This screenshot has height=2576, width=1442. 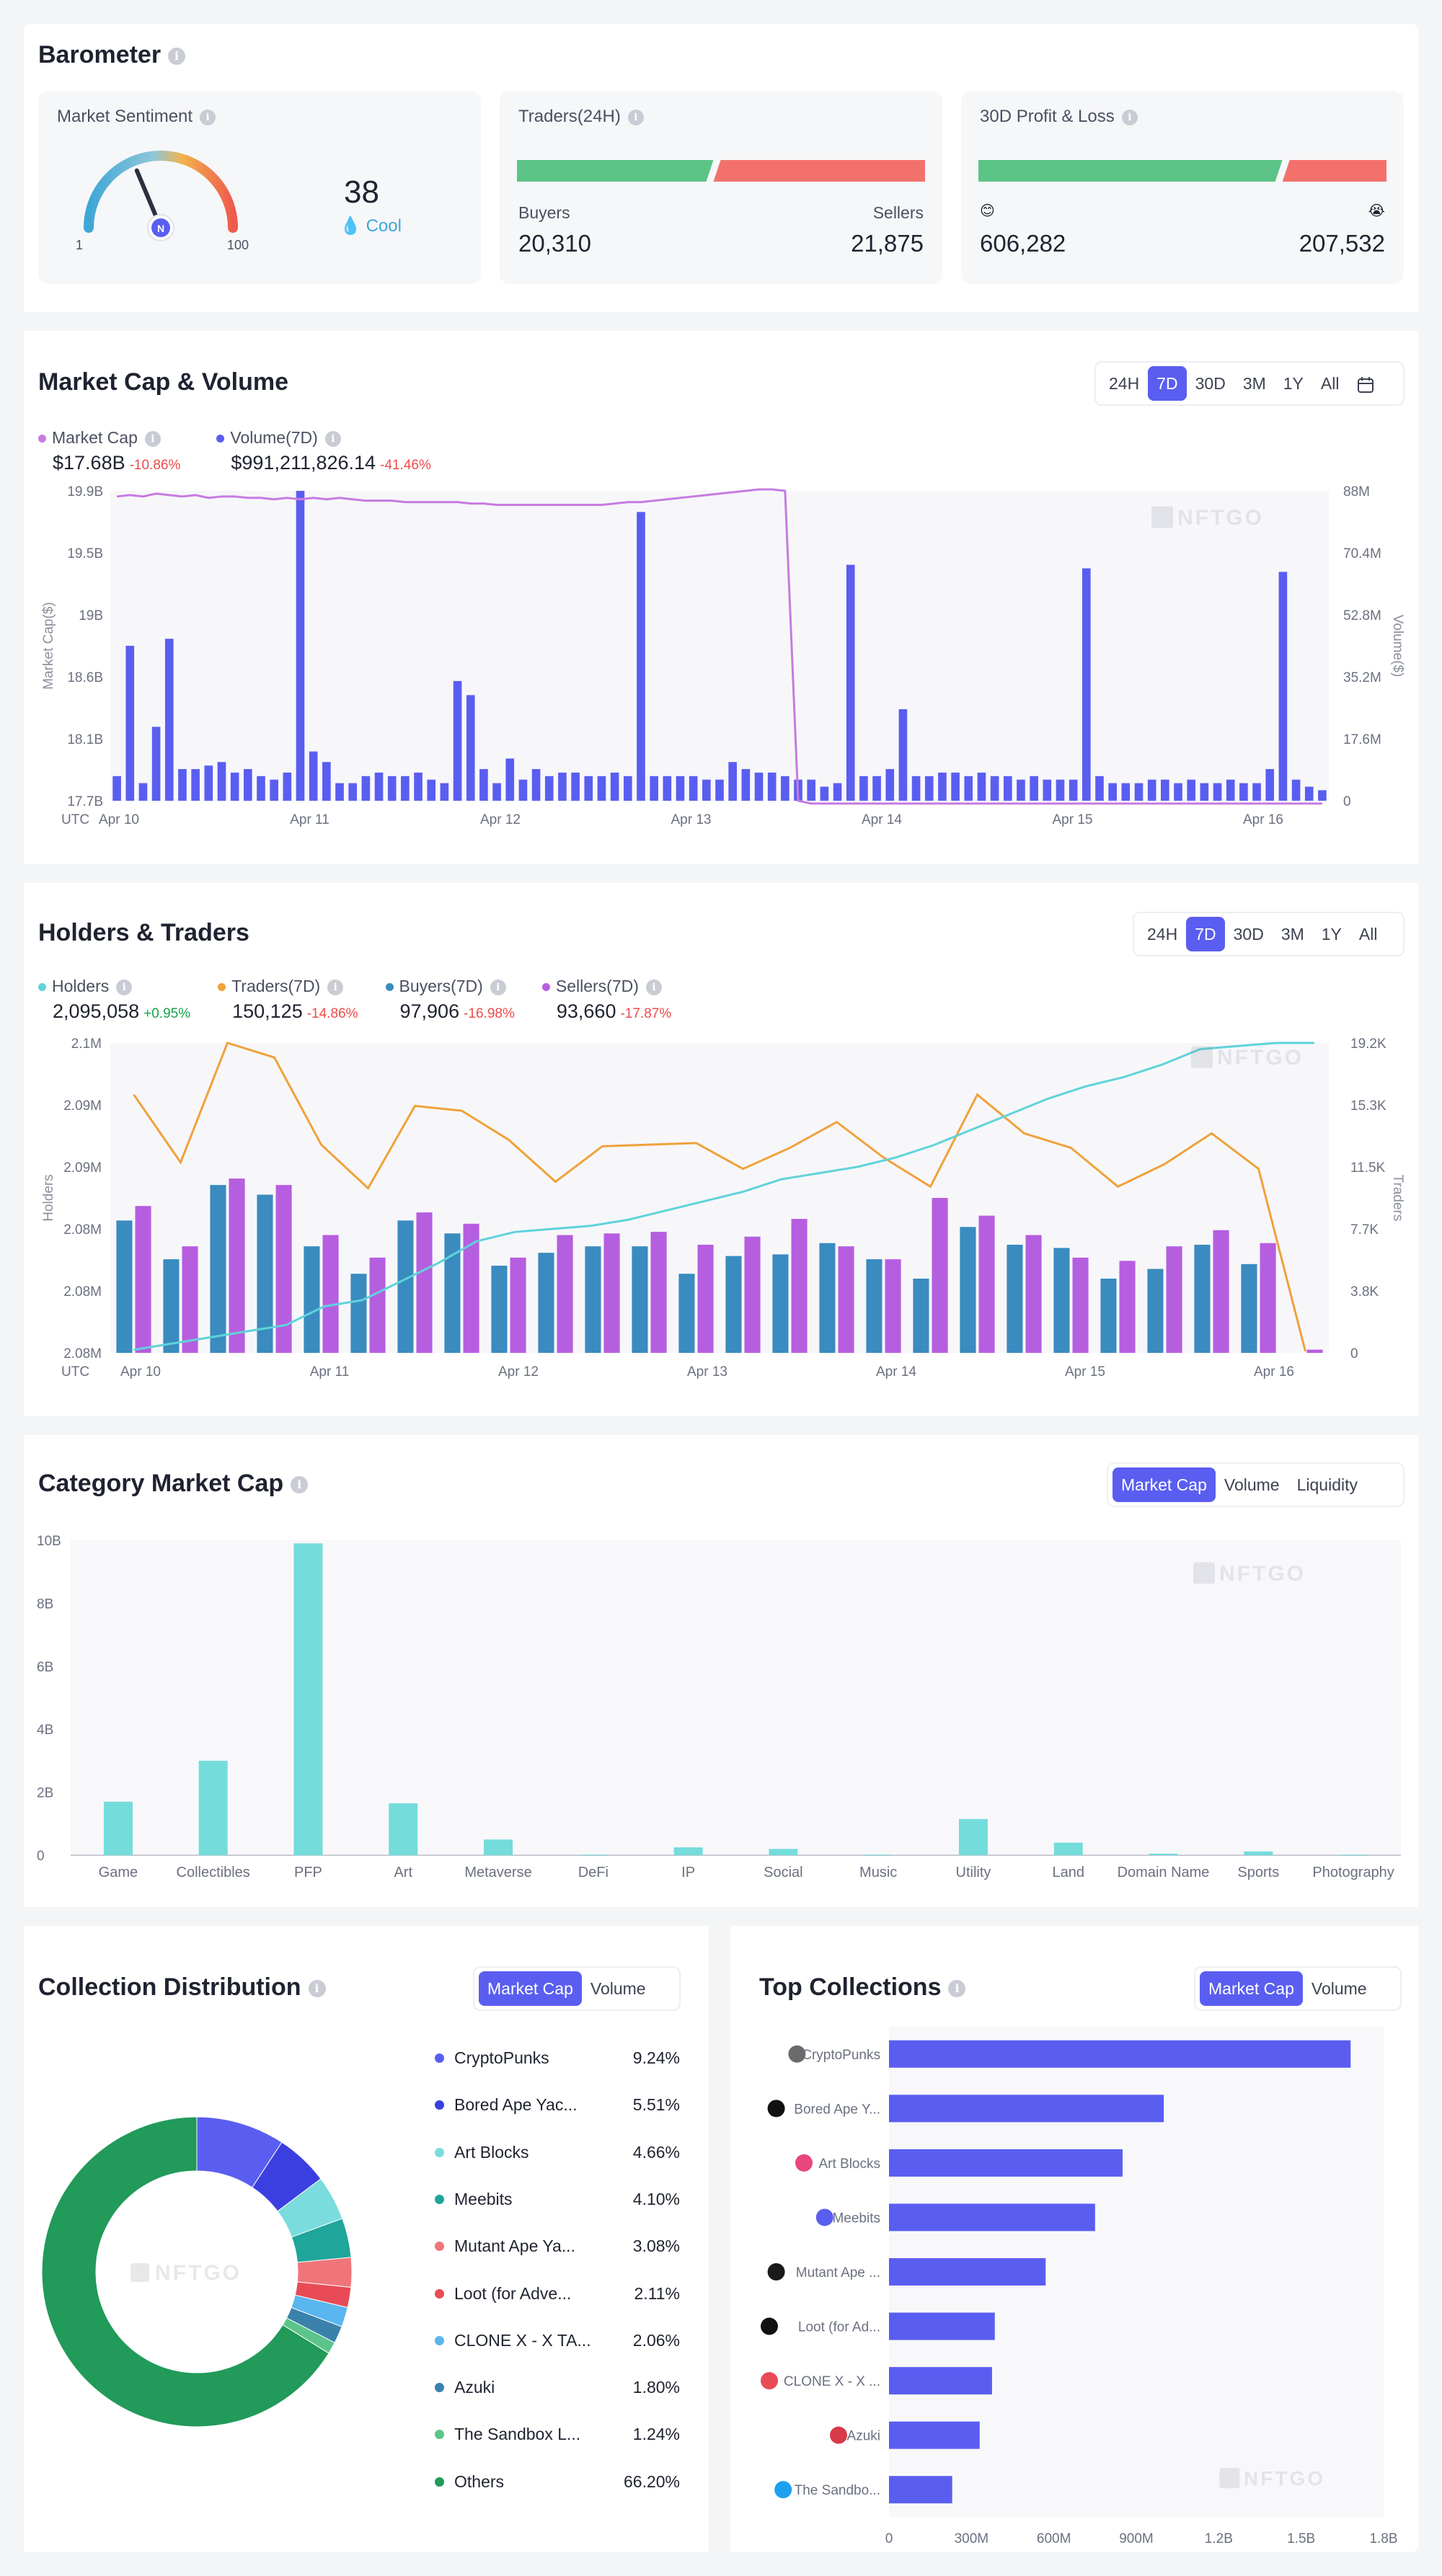 I want to click on tab-3m: 3M, so click(x=1292, y=934).